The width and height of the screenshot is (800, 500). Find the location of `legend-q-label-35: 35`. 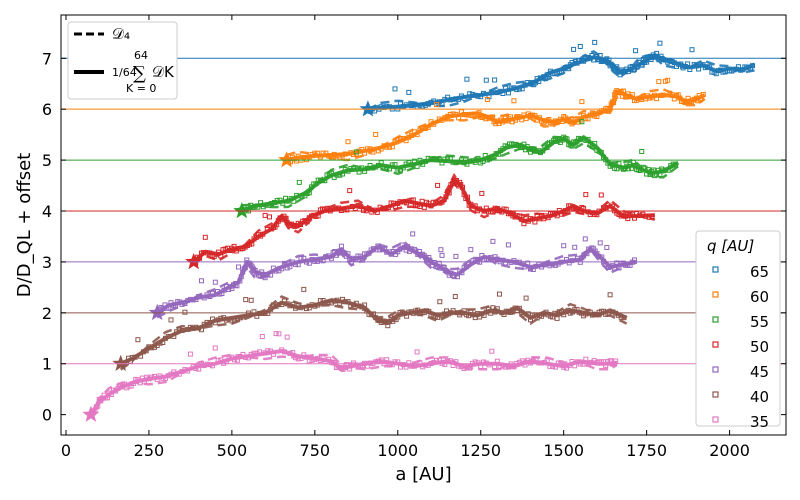

legend-q-label-35: 35 is located at coordinates (759, 422).